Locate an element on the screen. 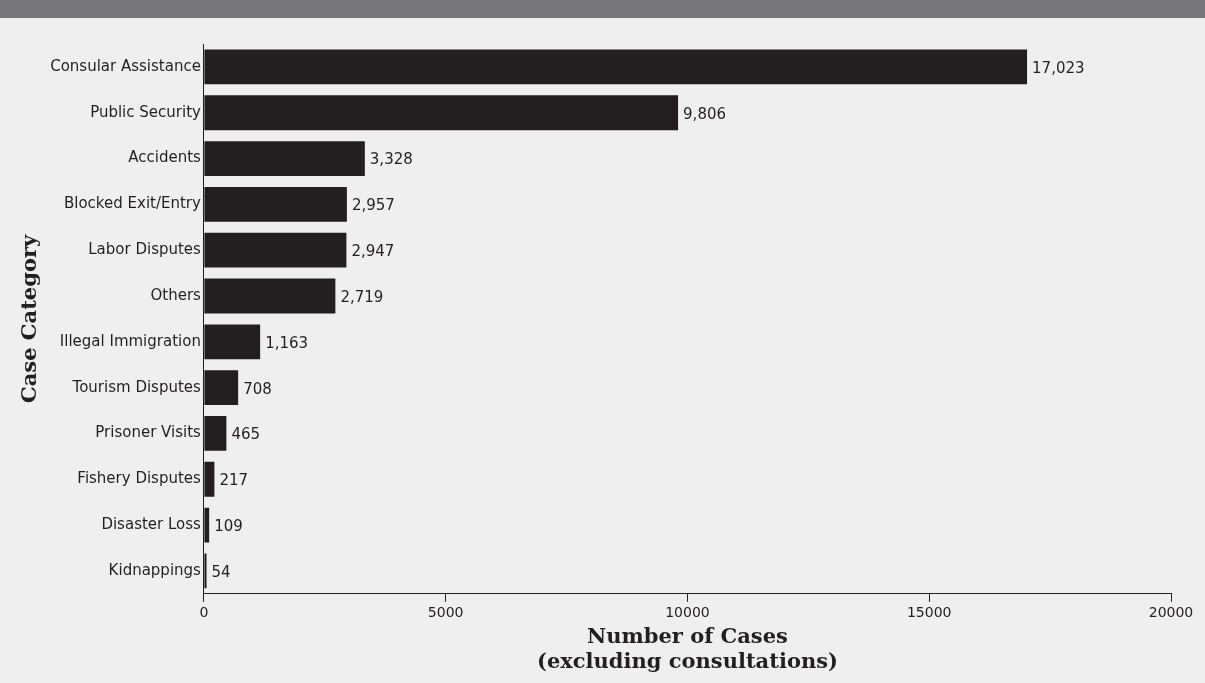  x-tick-label: 15000 is located at coordinates (929, 611).